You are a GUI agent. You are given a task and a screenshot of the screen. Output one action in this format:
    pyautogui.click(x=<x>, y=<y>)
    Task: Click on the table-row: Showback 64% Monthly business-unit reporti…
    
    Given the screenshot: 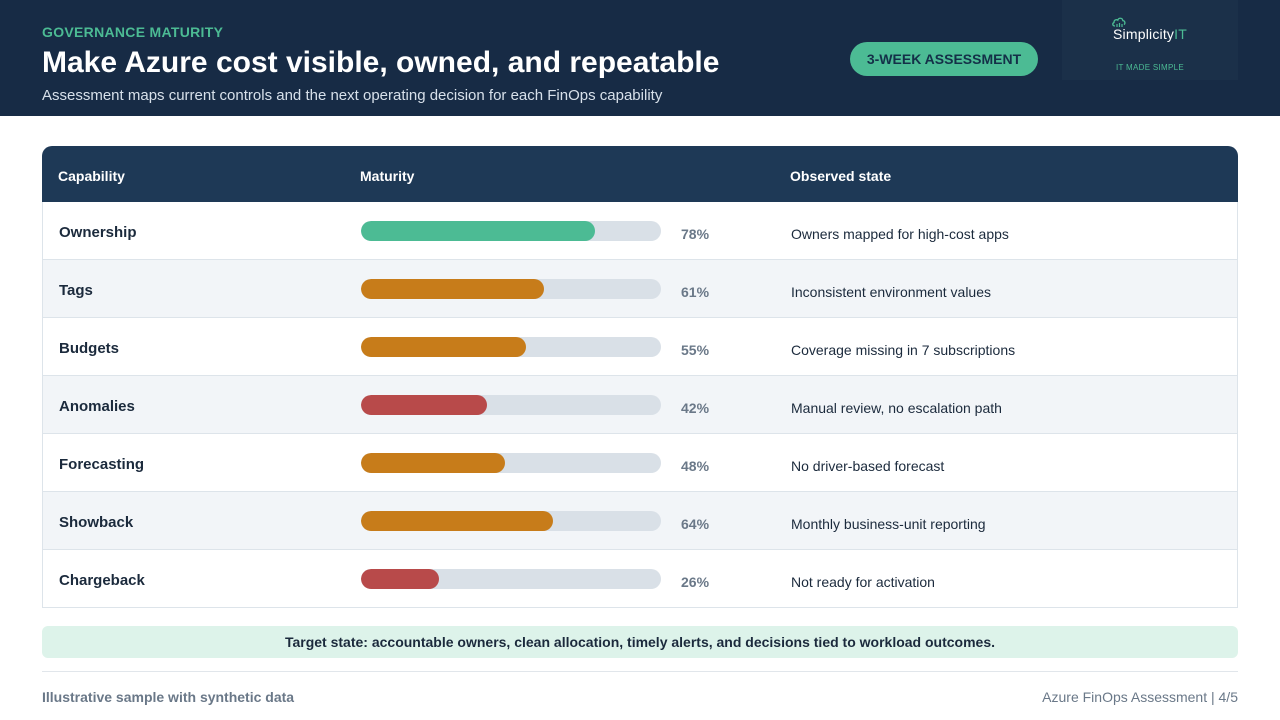 What is the action you would take?
    pyautogui.click(x=640, y=521)
    